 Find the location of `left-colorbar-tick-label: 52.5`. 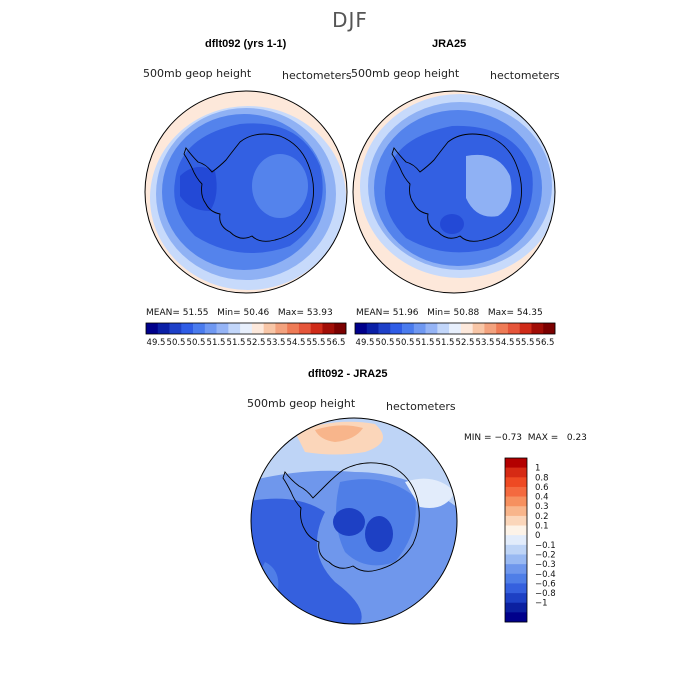

left-colorbar-tick-label: 52.5 is located at coordinates (256, 343).